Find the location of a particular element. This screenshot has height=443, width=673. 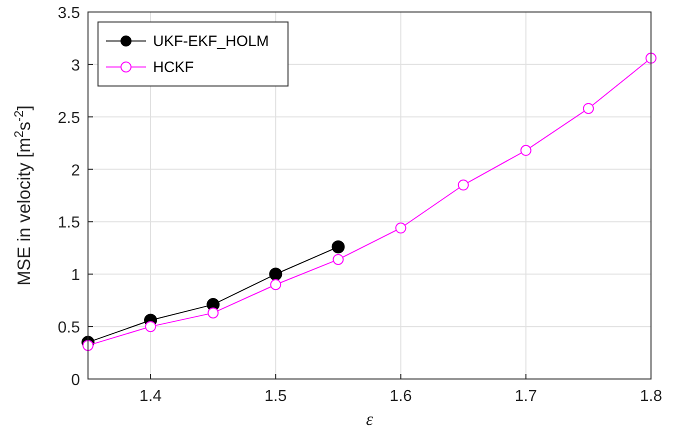

x-tick-label: 1.4 is located at coordinates (150, 396).